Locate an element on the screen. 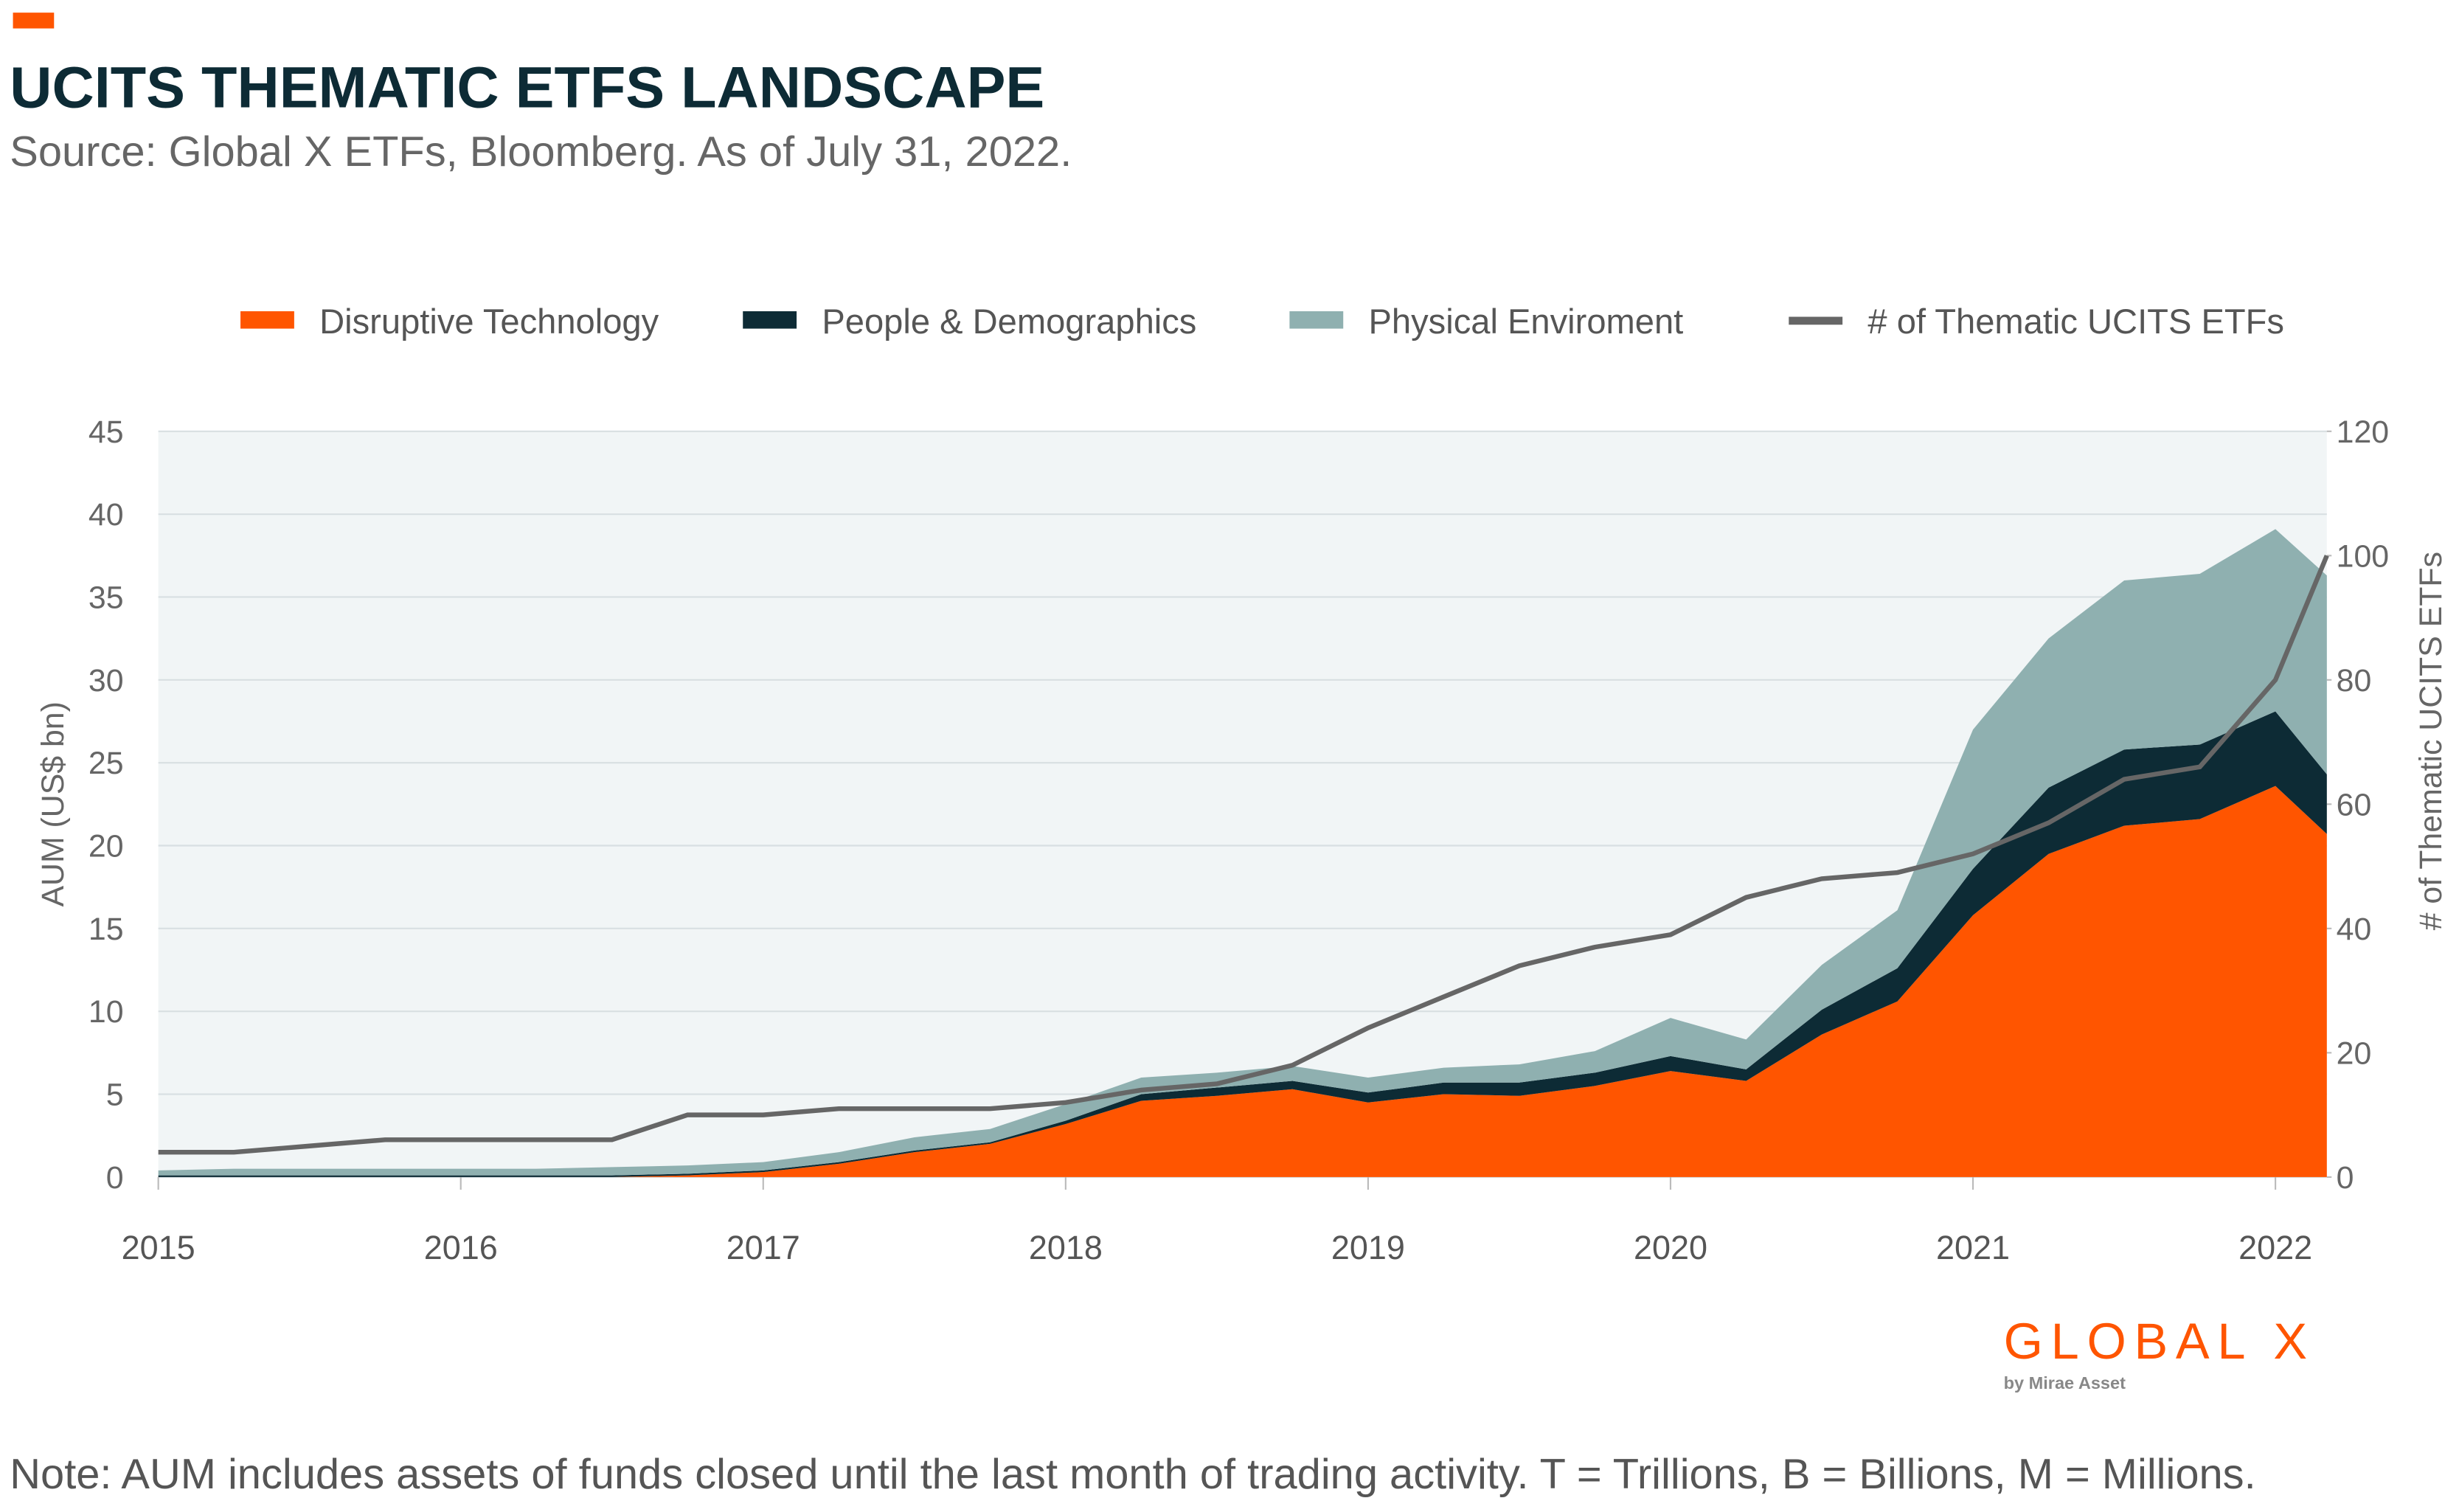 The width and height of the screenshot is (2459, 1512). x-tick-label: 2017 is located at coordinates (763, 1247).